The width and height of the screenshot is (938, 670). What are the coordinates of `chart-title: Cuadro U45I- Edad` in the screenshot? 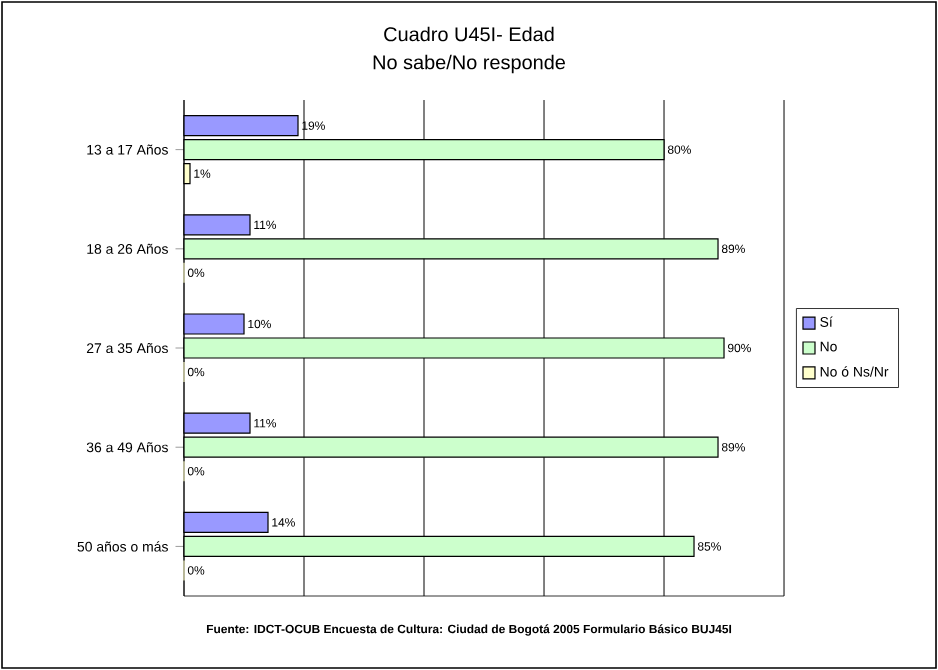 It's located at (469, 34).